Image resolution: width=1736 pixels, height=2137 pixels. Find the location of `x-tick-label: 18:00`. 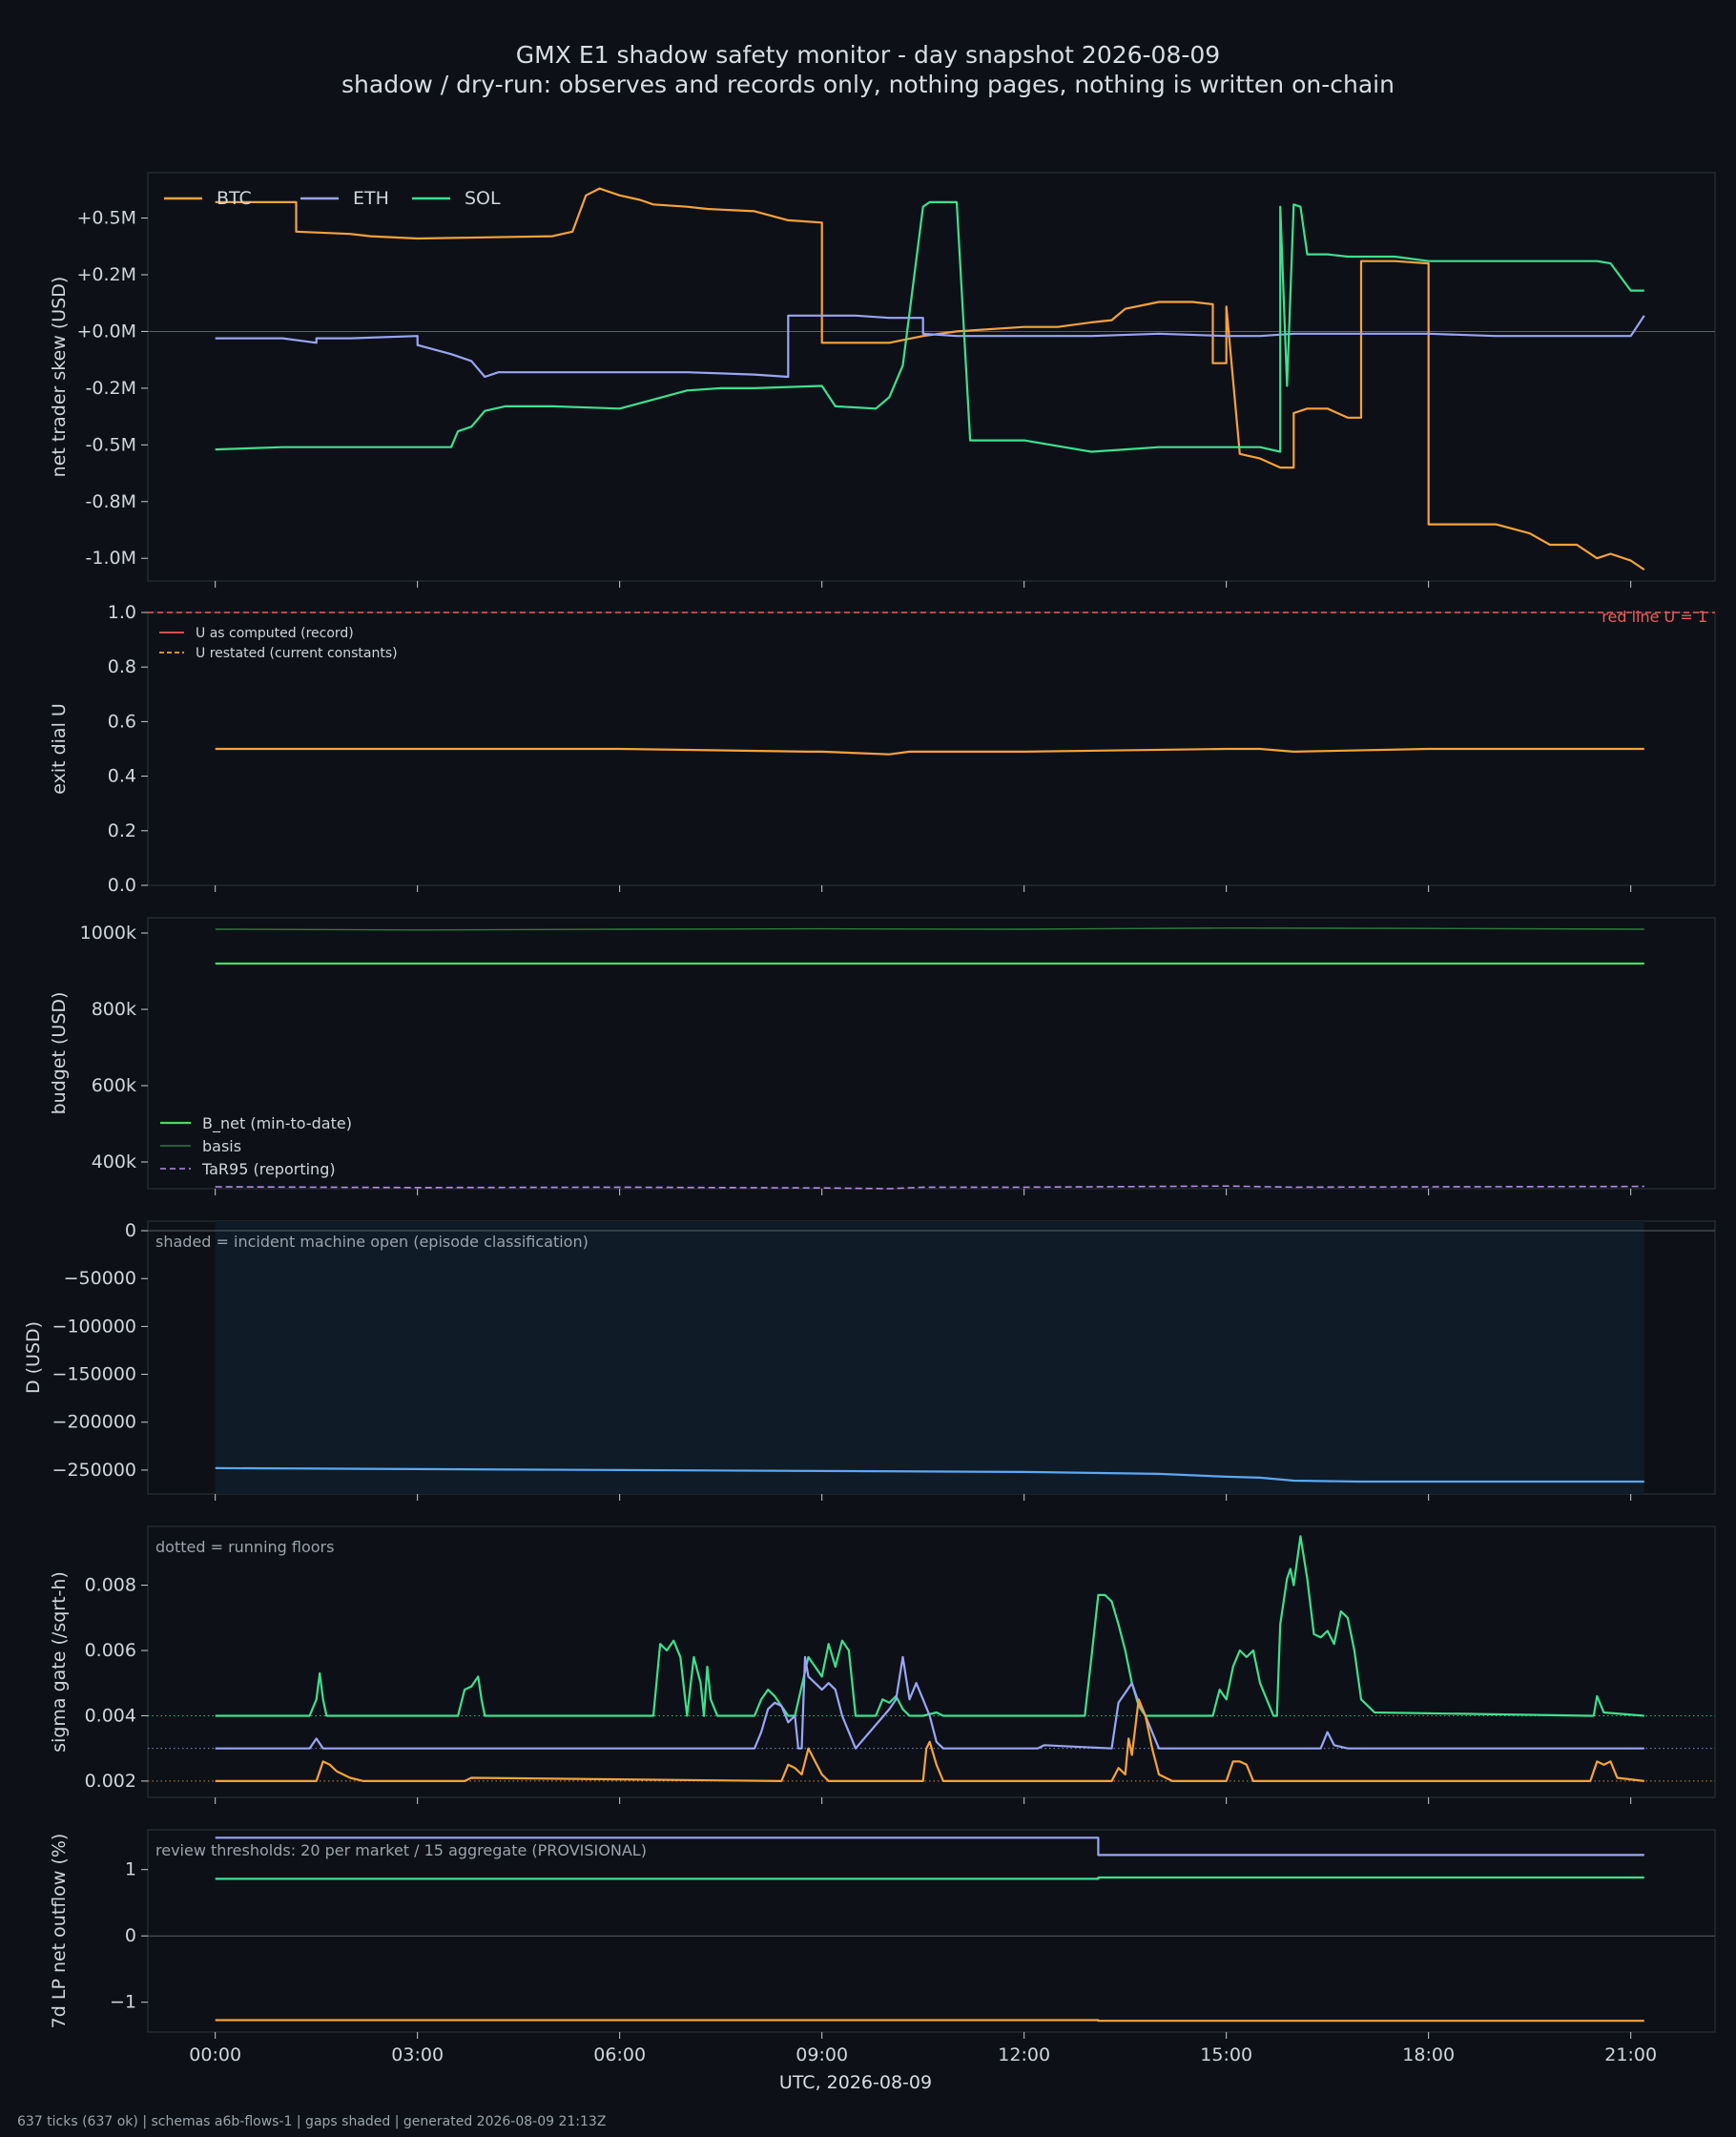

x-tick-label: 18:00 is located at coordinates (1428, 2054).